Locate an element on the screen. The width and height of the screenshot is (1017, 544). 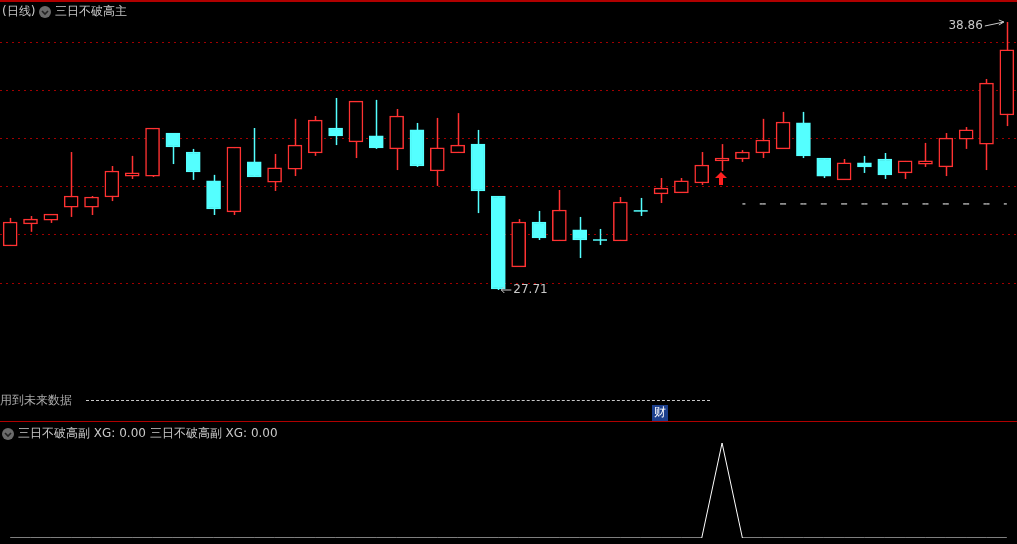
chart-subtitle: 三日不破高主 is located at coordinates (91, 11).